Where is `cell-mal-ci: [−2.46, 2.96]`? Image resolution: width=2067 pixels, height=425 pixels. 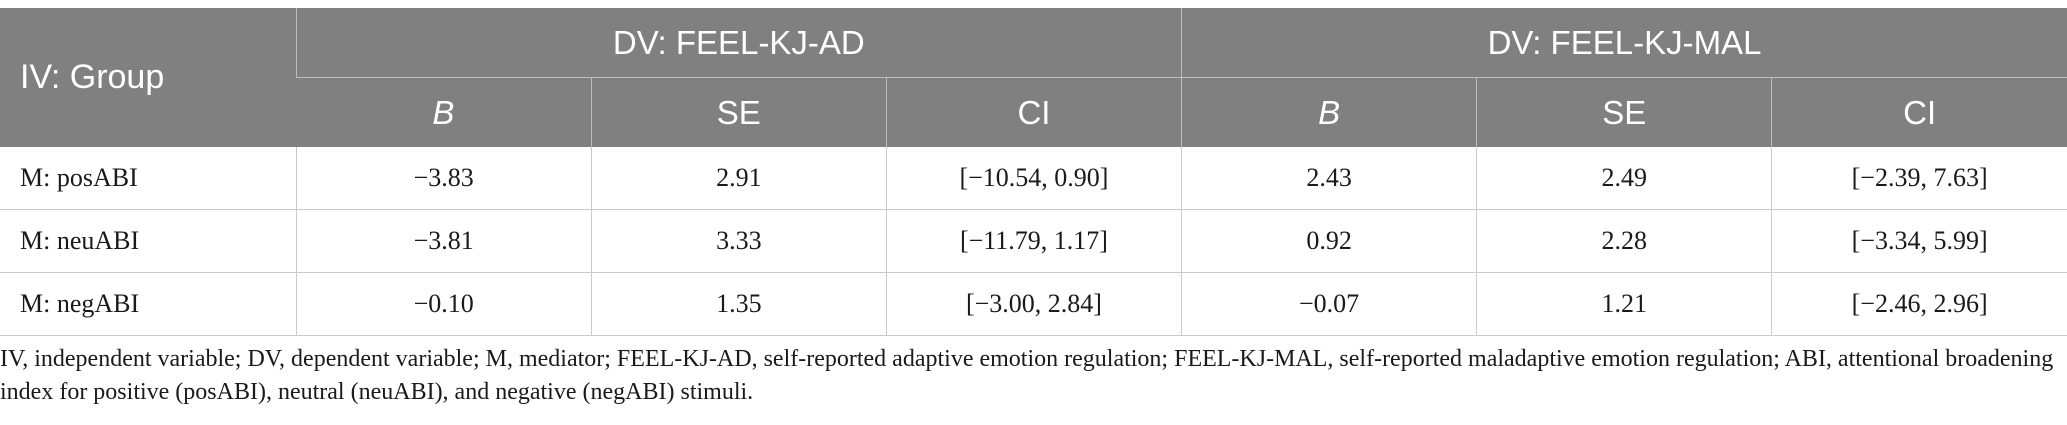 cell-mal-ci: [−2.46, 2.96] is located at coordinates (1919, 304).